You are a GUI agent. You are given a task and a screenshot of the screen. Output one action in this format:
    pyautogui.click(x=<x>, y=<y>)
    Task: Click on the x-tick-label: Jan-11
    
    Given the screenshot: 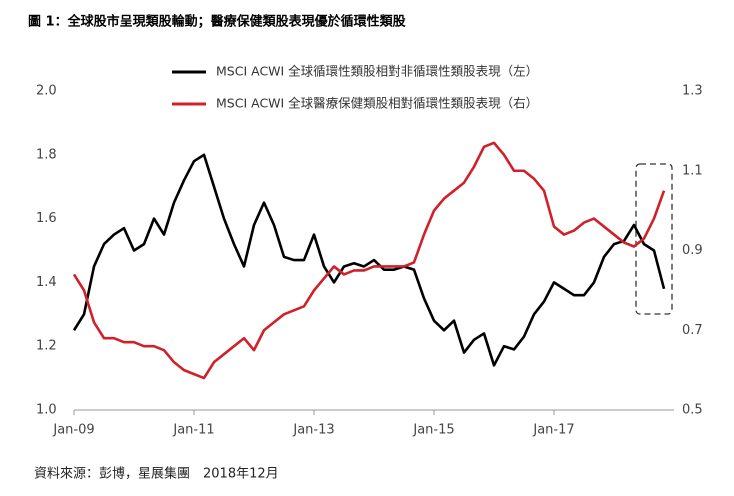 What is the action you would take?
    pyautogui.click(x=193, y=430)
    